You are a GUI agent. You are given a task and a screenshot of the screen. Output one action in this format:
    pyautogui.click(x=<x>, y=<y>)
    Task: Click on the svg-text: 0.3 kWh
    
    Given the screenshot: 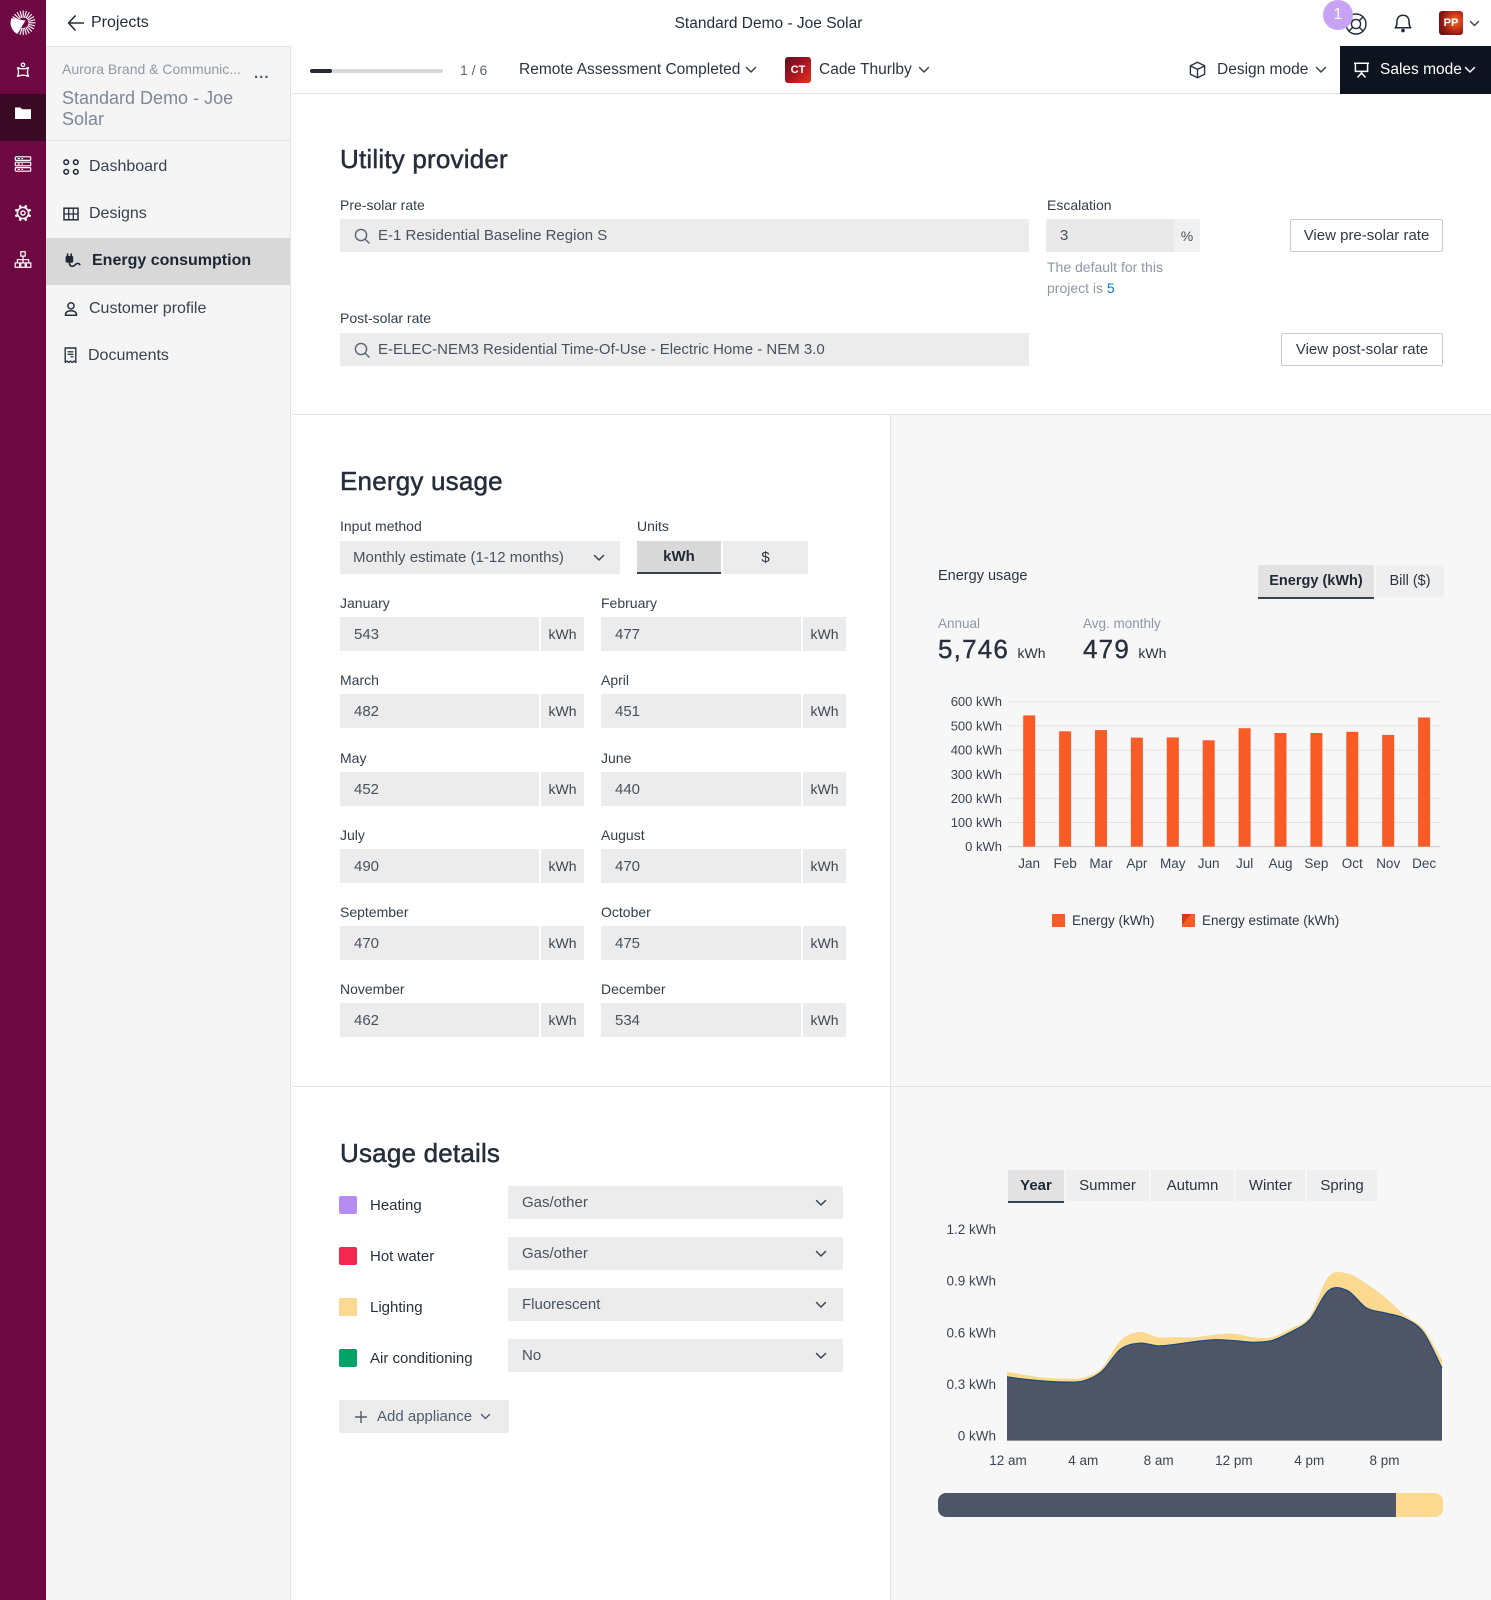 What is the action you would take?
    pyautogui.click(x=971, y=1384)
    